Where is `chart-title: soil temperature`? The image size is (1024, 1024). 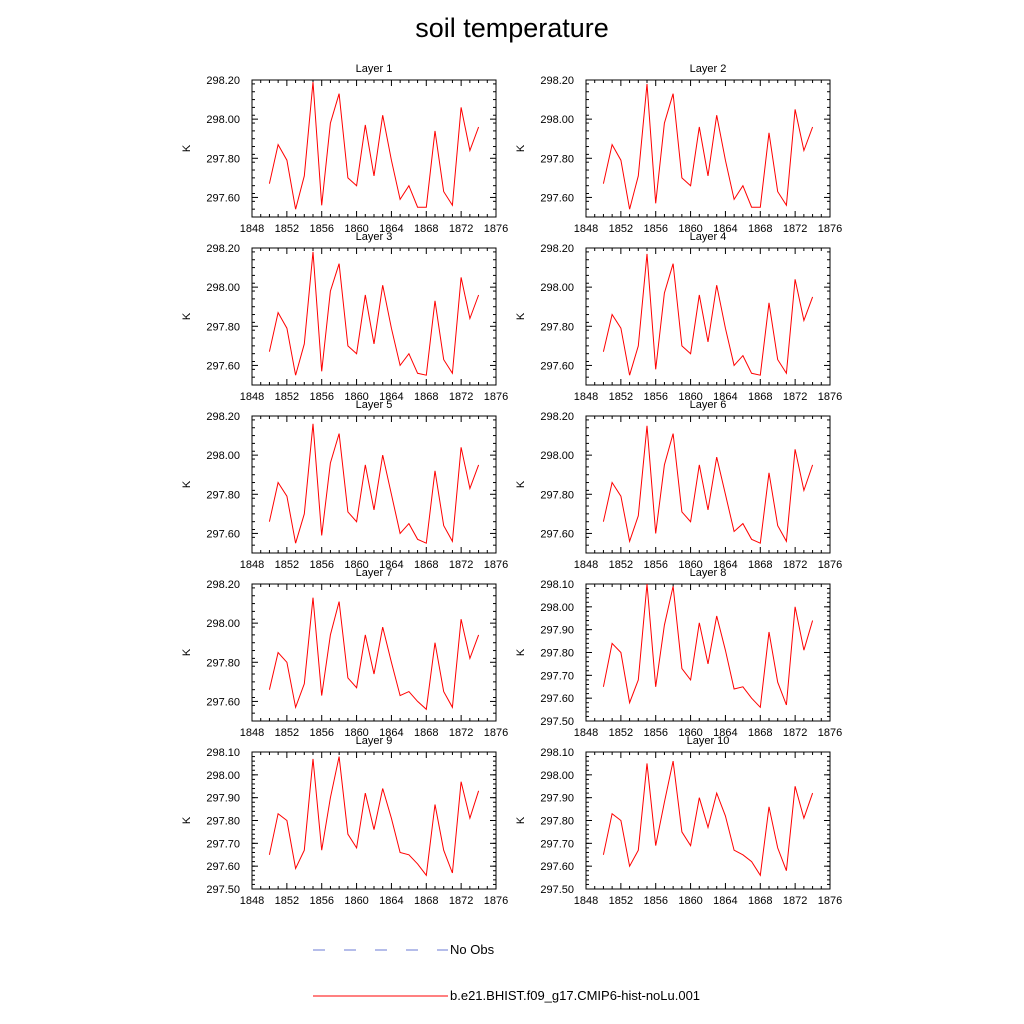
chart-title: soil temperature is located at coordinates (512, 28).